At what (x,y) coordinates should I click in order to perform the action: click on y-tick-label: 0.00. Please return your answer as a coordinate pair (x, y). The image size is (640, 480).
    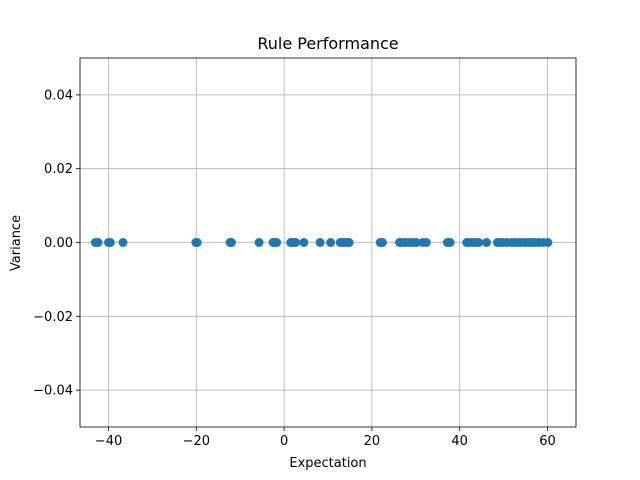
    Looking at the image, I should click on (58, 243).